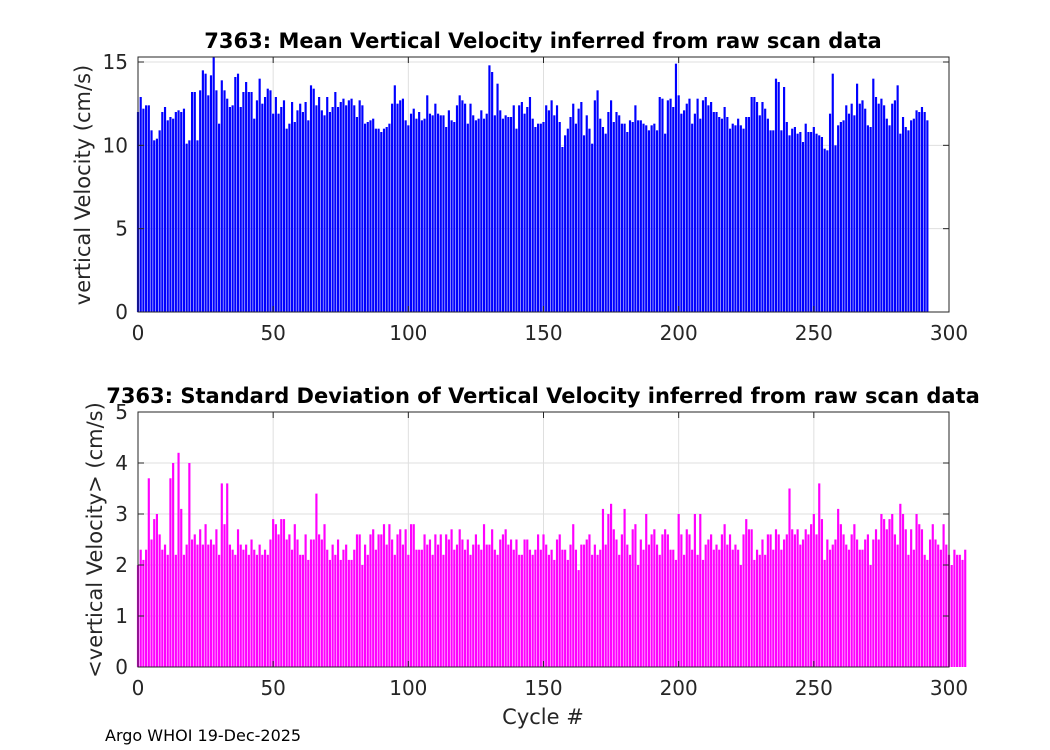 This screenshot has width=1050, height=750. What do you see at coordinates (115, 62) in the screenshot?
I see `y-tick-label: 15` at bounding box center [115, 62].